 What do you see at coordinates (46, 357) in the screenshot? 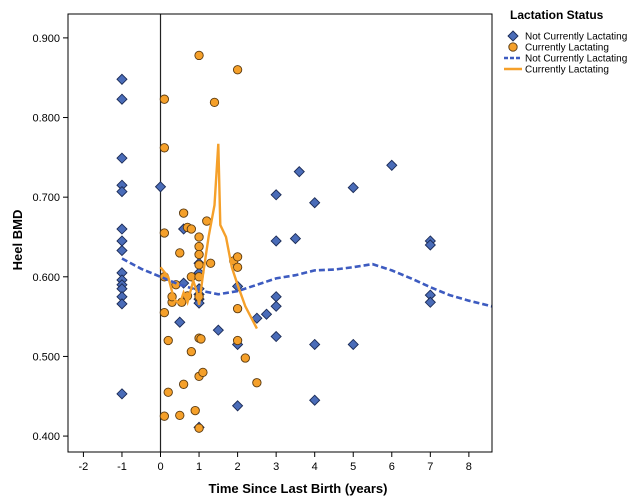
I see `y-tick-label: 0.500` at bounding box center [46, 357].